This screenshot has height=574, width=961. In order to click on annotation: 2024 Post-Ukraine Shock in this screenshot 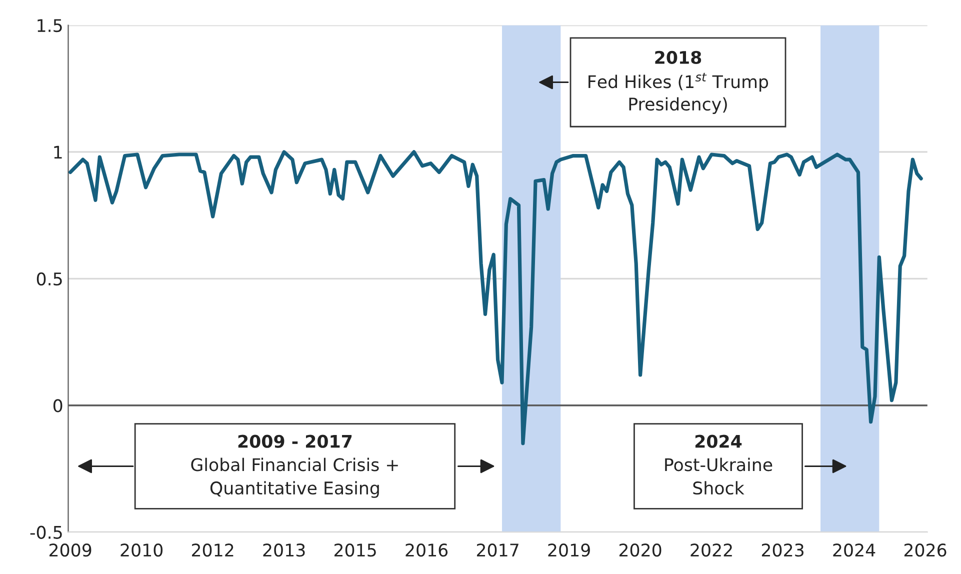, I will do `click(718, 464)`.